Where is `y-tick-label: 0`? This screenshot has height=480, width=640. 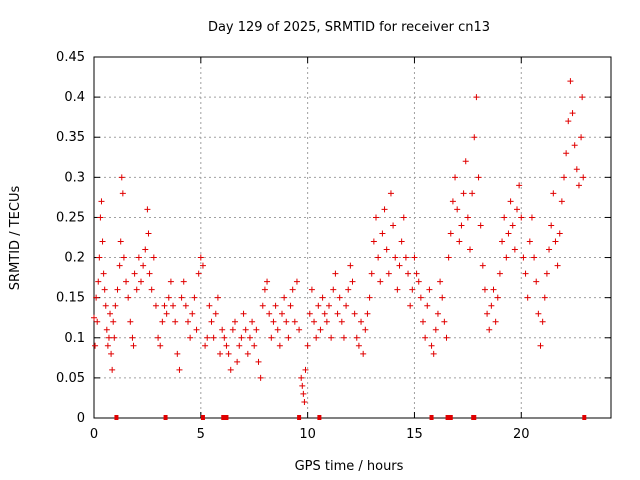 y-tick-label: 0 is located at coordinates (81, 418).